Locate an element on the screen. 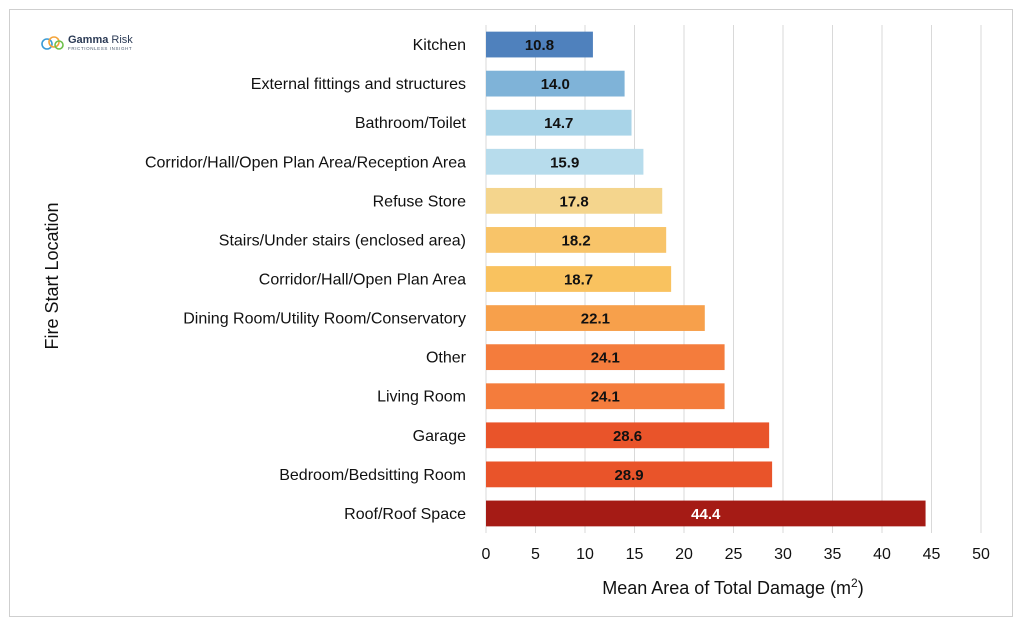  x-tick-label: 0 is located at coordinates (486, 554).